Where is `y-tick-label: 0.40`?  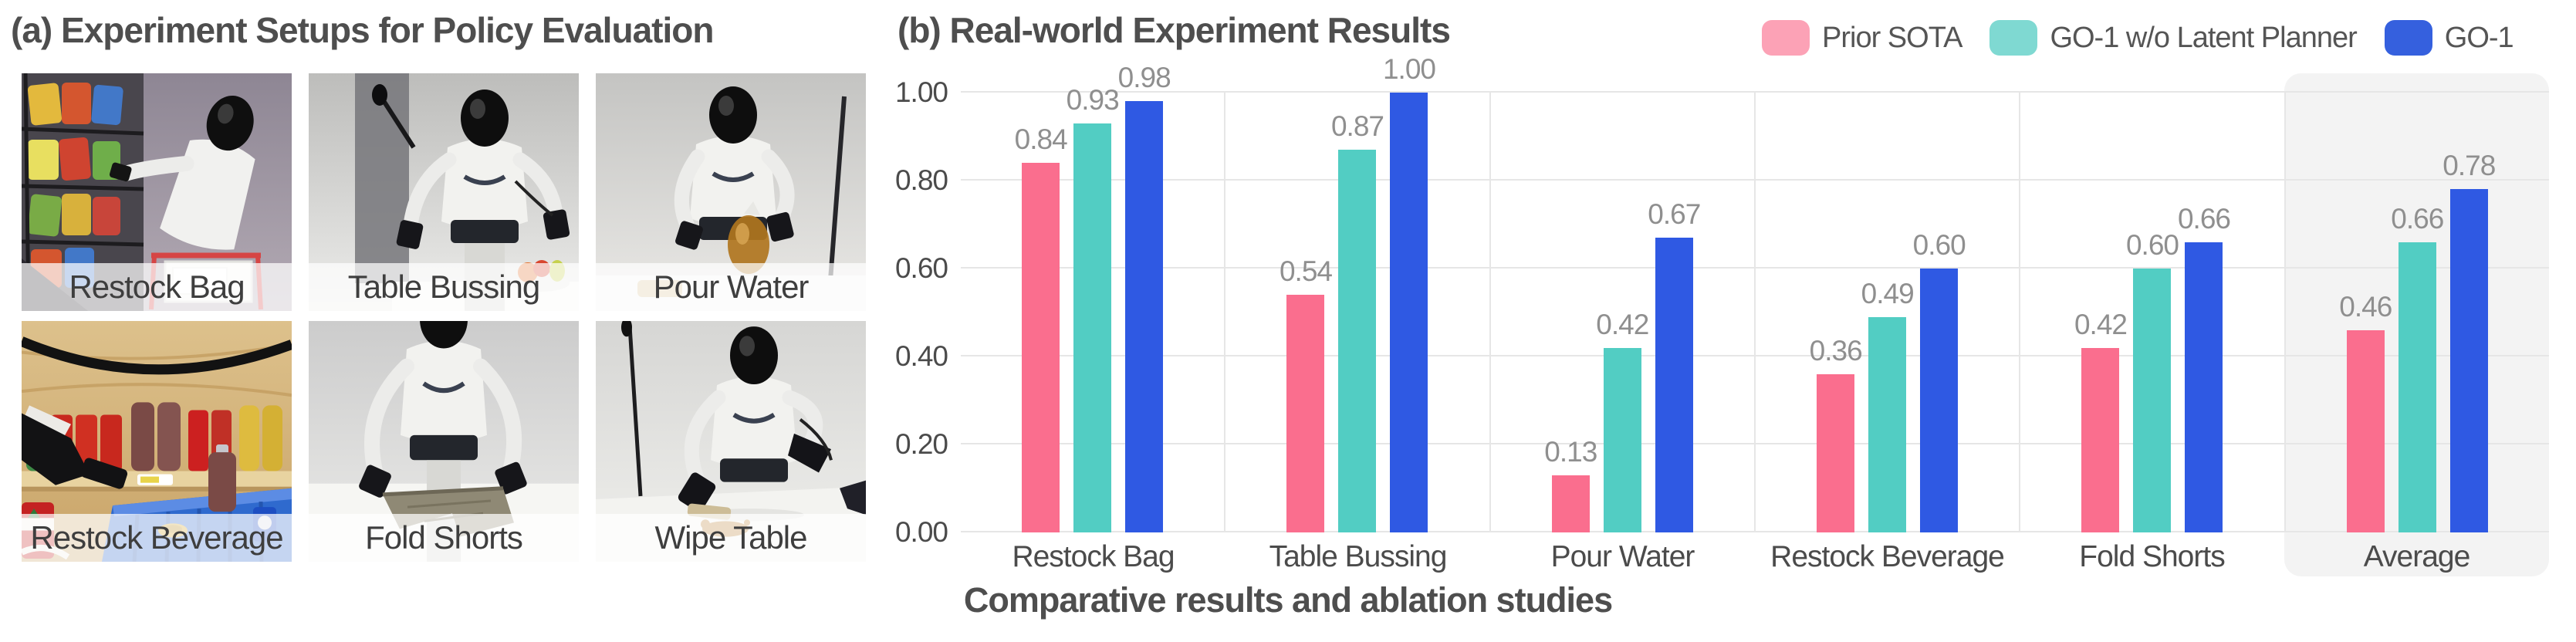 y-tick-label: 0.40 is located at coordinates (921, 356).